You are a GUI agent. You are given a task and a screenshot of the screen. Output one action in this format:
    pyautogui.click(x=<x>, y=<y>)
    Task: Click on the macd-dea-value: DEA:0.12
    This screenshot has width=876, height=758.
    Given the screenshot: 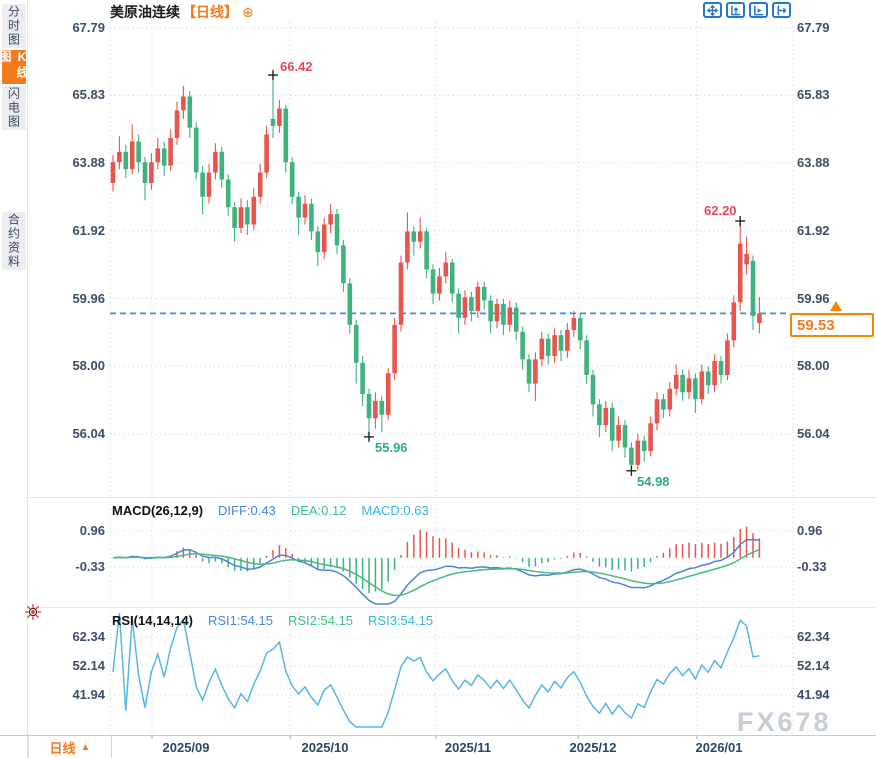 What is the action you would take?
    pyautogui.click(x=318, y=510)
    